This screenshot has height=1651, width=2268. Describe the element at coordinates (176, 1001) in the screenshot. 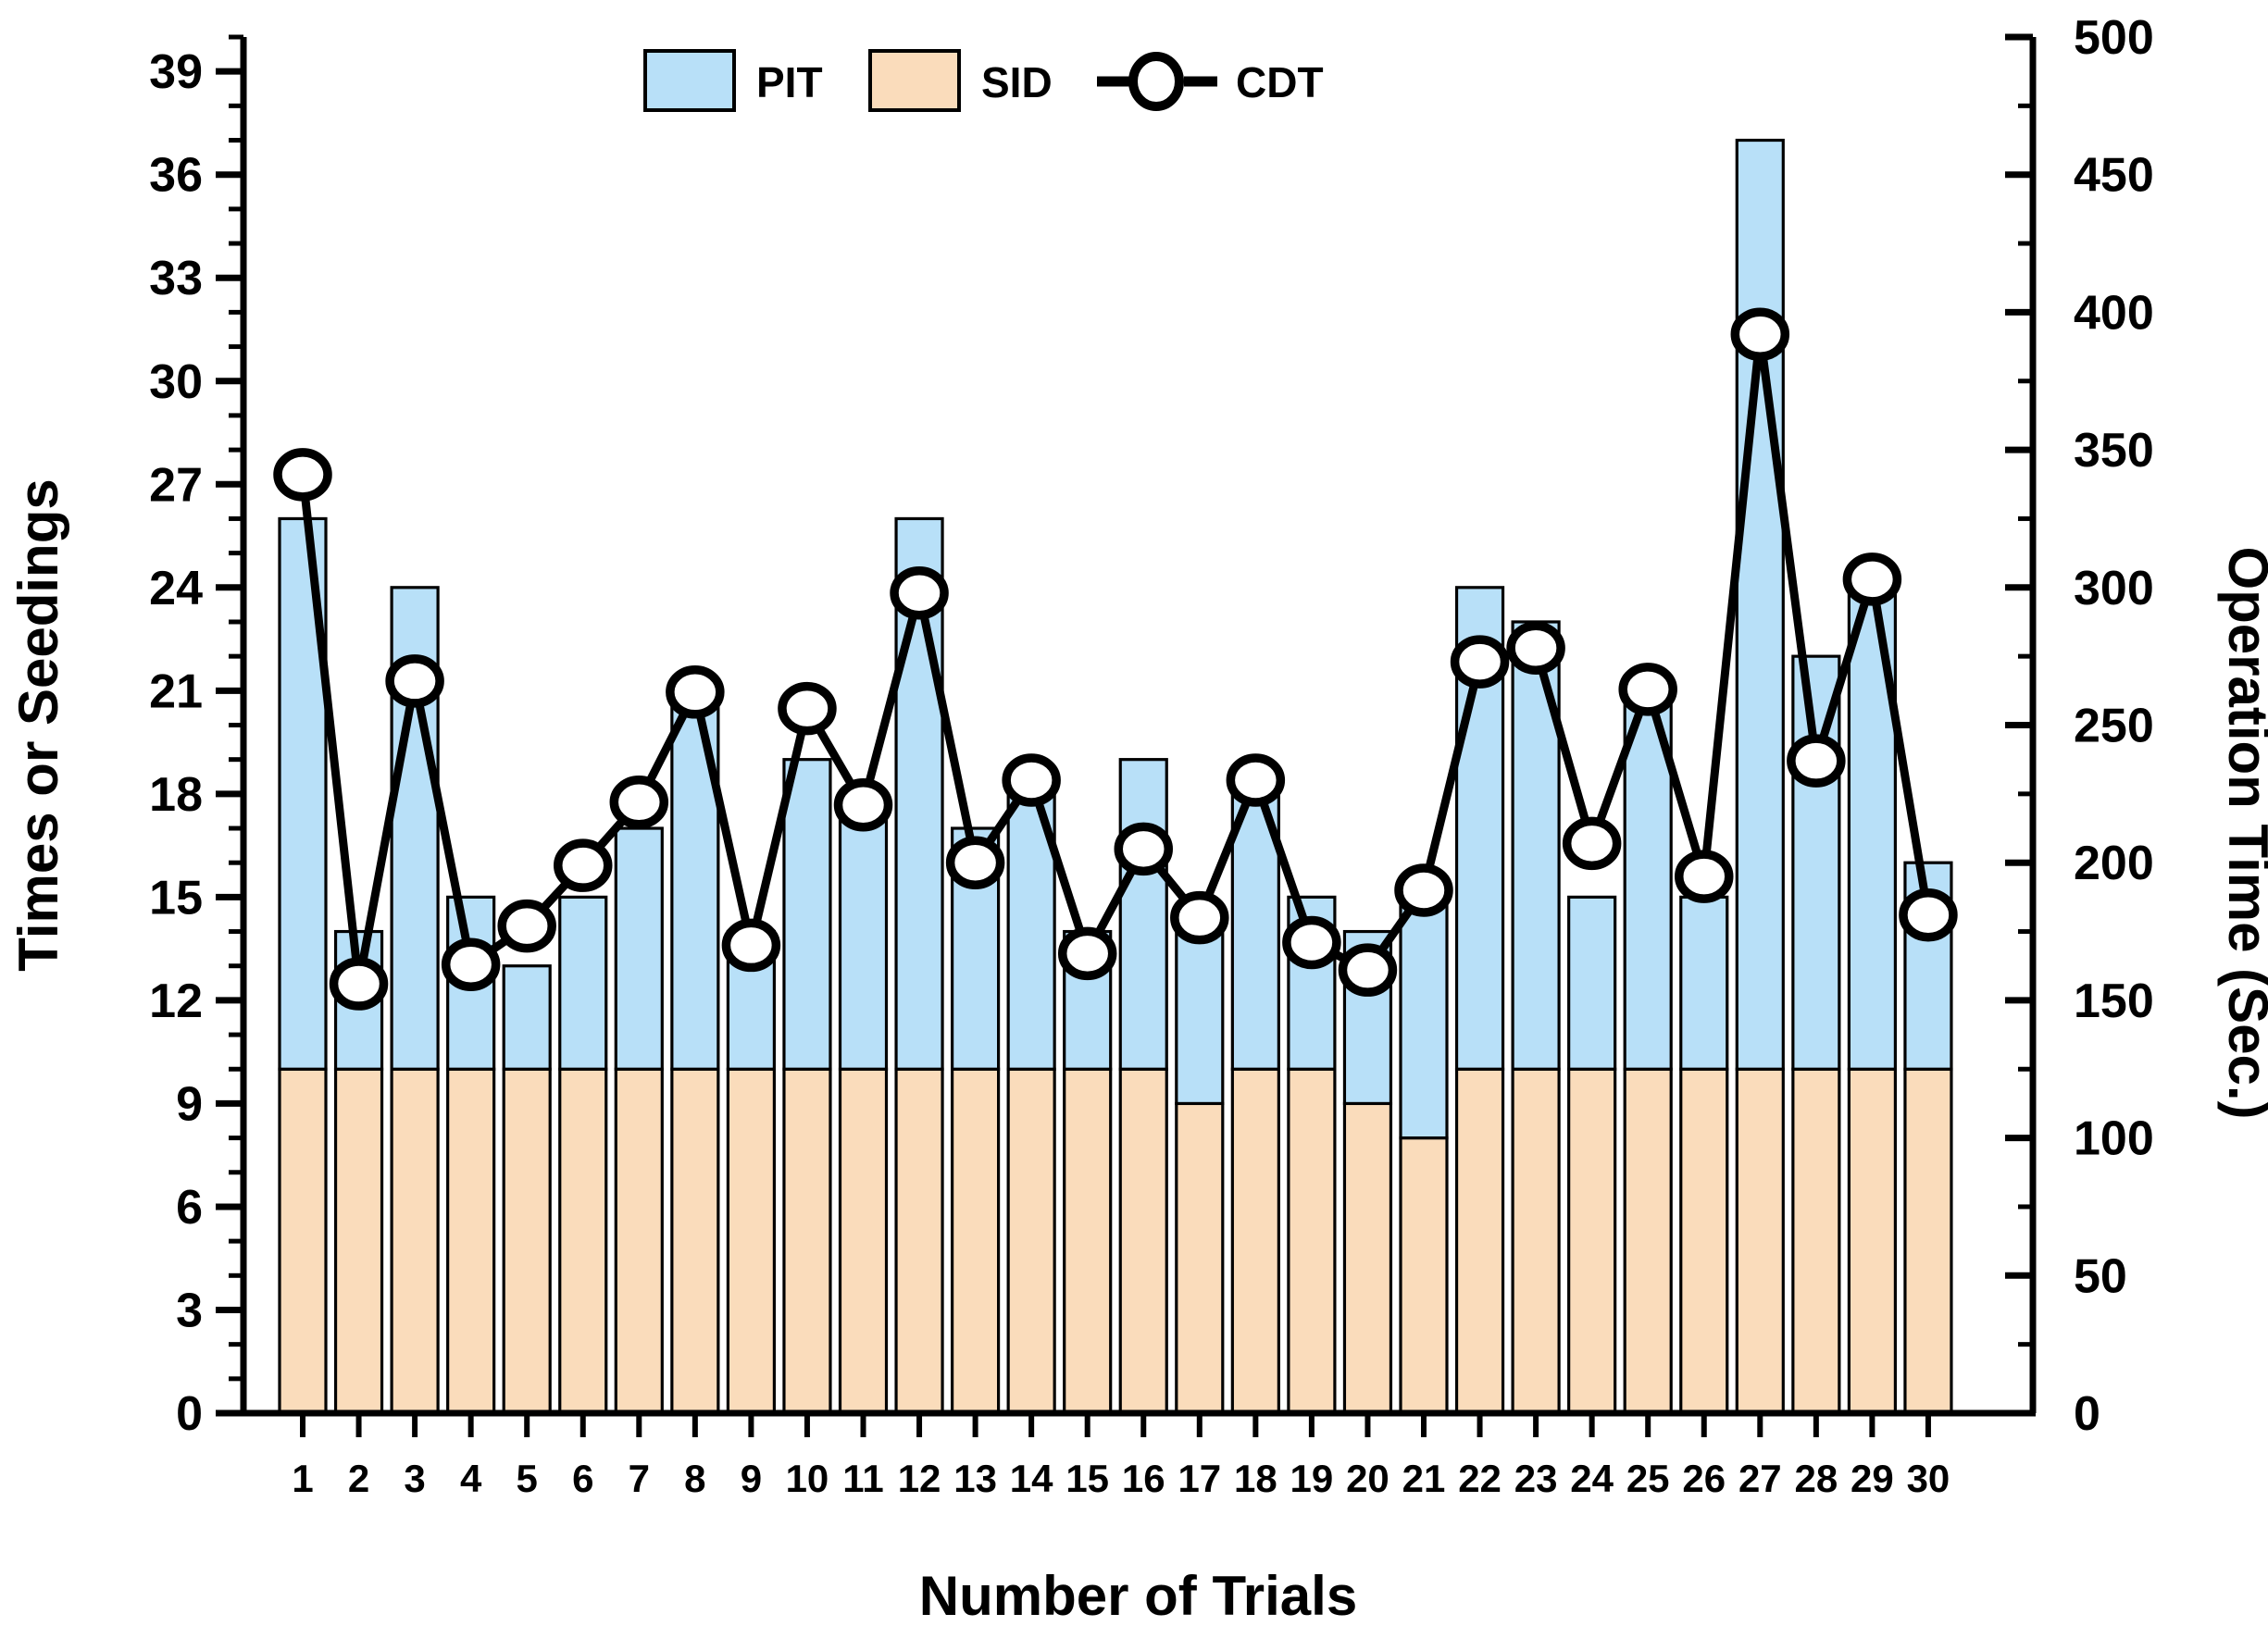

I see `left-tick-label: 12` at that location.